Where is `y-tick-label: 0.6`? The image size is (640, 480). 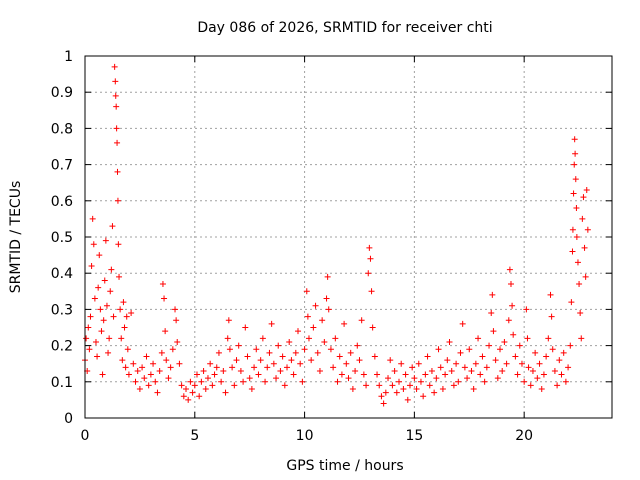
y-tick-label: 0.6 is located at coordinates (62, 202).